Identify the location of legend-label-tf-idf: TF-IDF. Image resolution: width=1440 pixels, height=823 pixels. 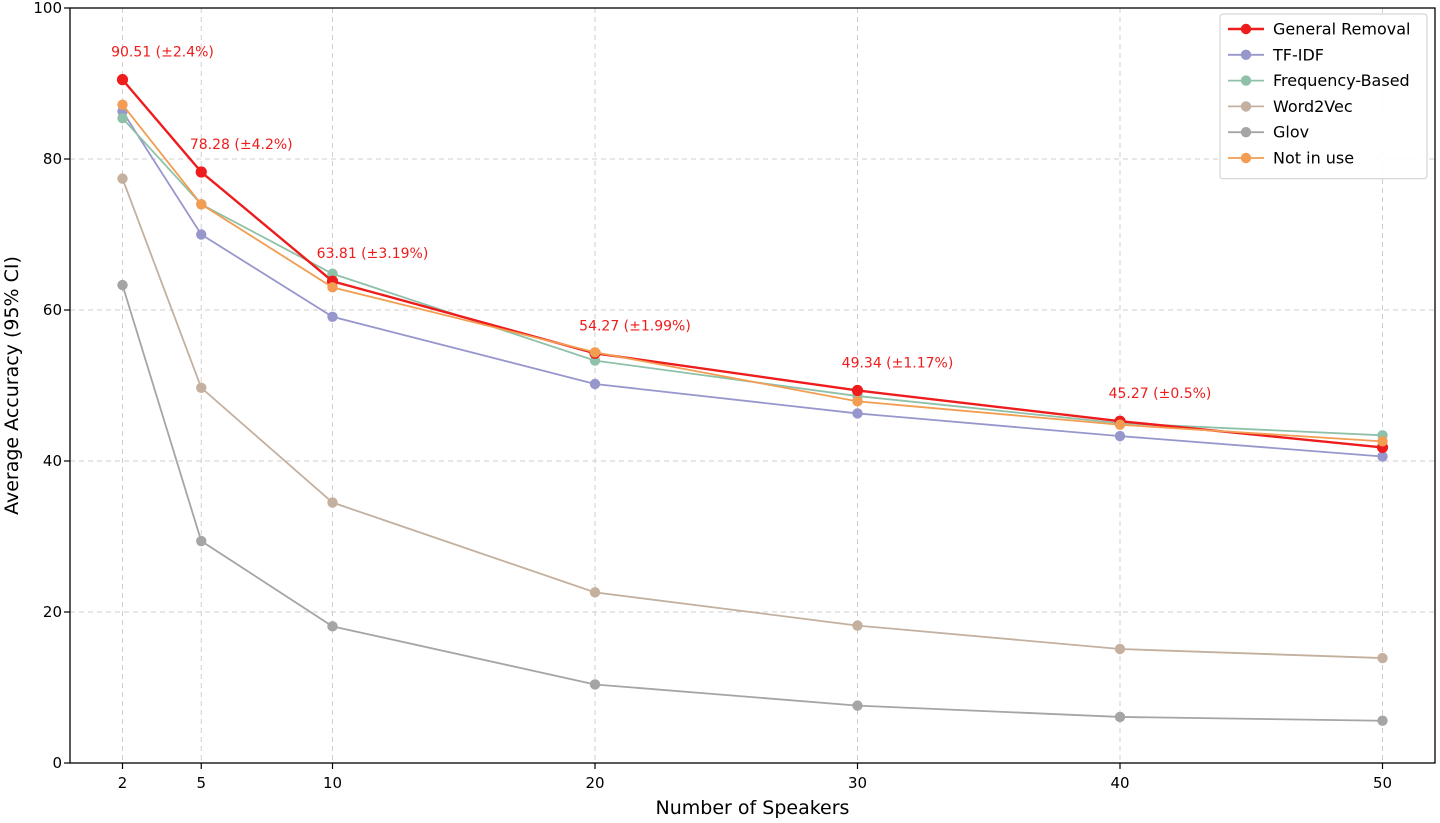
(1298, 54).